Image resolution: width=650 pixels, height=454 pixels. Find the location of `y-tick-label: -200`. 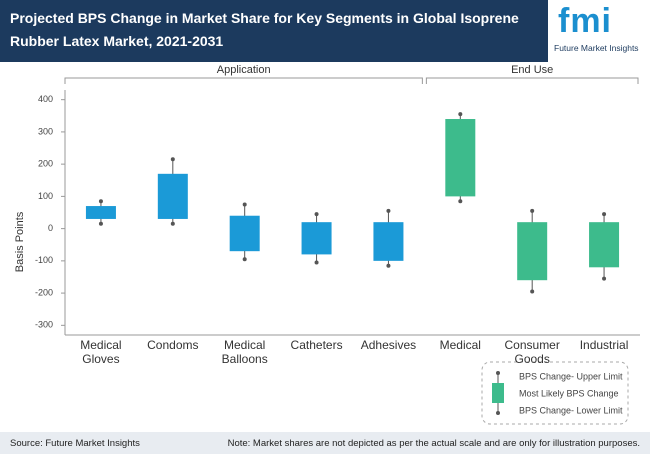

y-tick-label: -200 is located at coordinates (44, 292).